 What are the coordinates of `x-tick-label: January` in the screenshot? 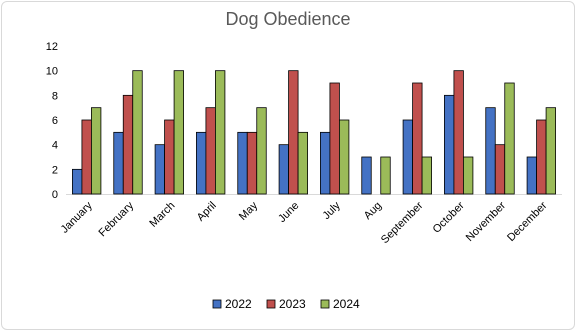 It's located at (77, 217).